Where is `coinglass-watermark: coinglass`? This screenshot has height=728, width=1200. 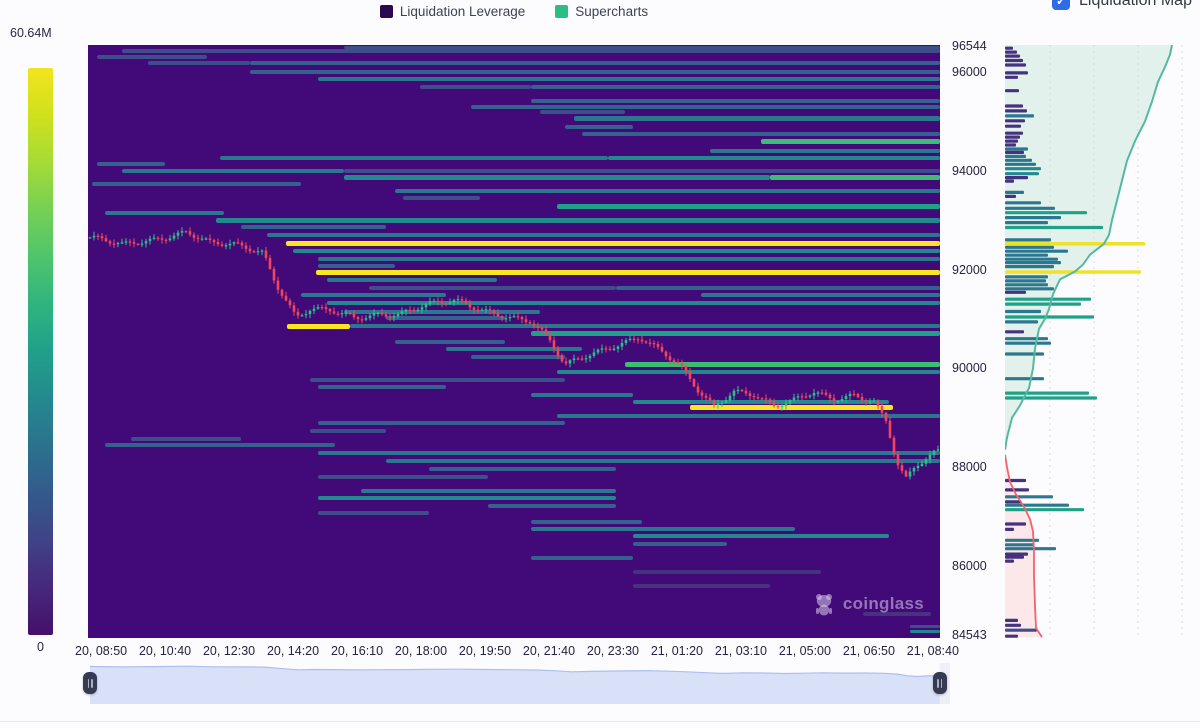
coinglass-watermark: coinglass is located at coordinates (868, 604).